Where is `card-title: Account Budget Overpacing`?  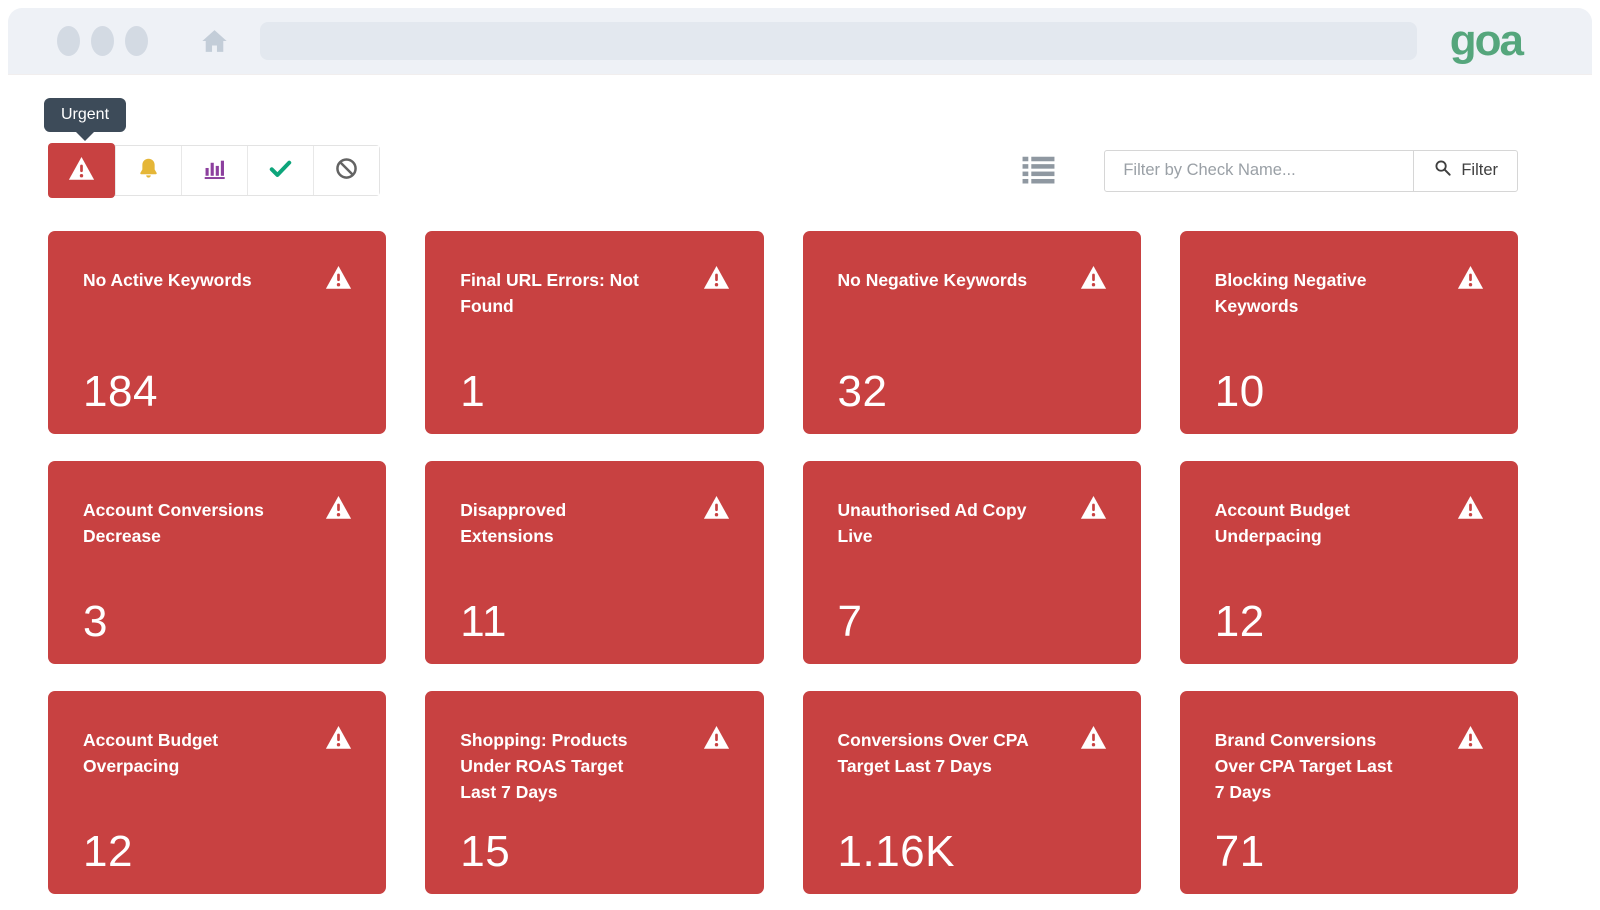 card-title: Account Budget Overpacing is located at coordinates (151, 753).